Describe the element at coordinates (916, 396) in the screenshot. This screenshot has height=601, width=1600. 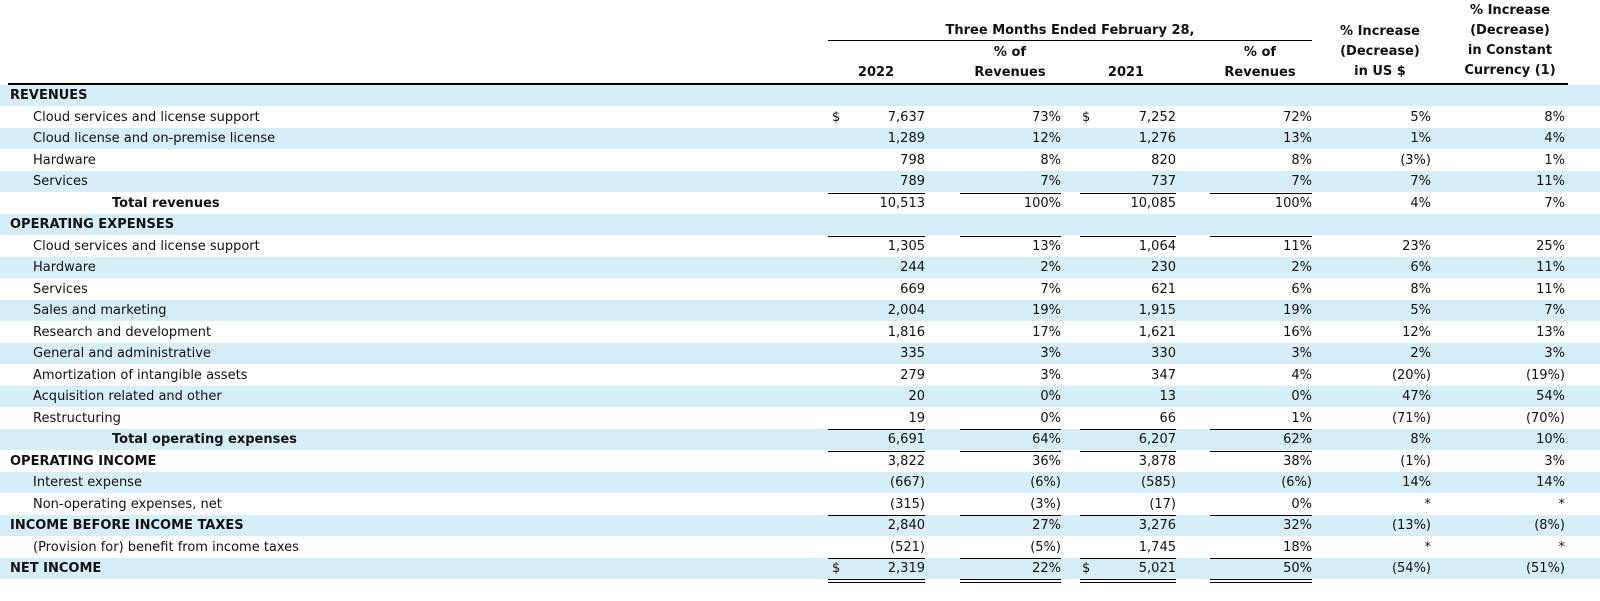
I see `cell-v2022: 20` at that location.